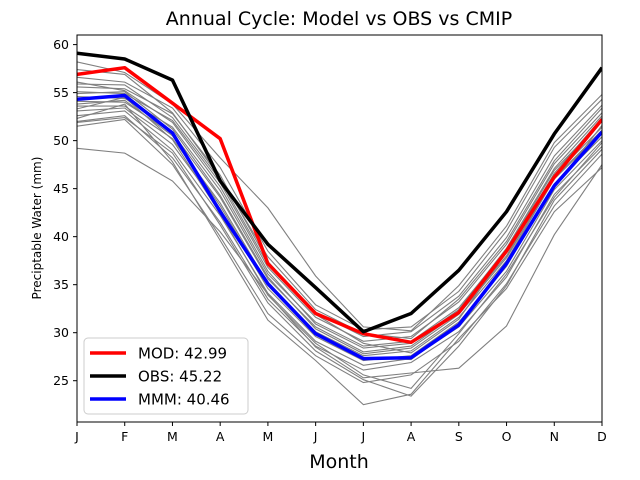 This screenshot has height=480, width=640. What do you see at coordinates (124, 436) in the screenshot?
I see `x-tick-label: F` at bounding box center [124, 436].